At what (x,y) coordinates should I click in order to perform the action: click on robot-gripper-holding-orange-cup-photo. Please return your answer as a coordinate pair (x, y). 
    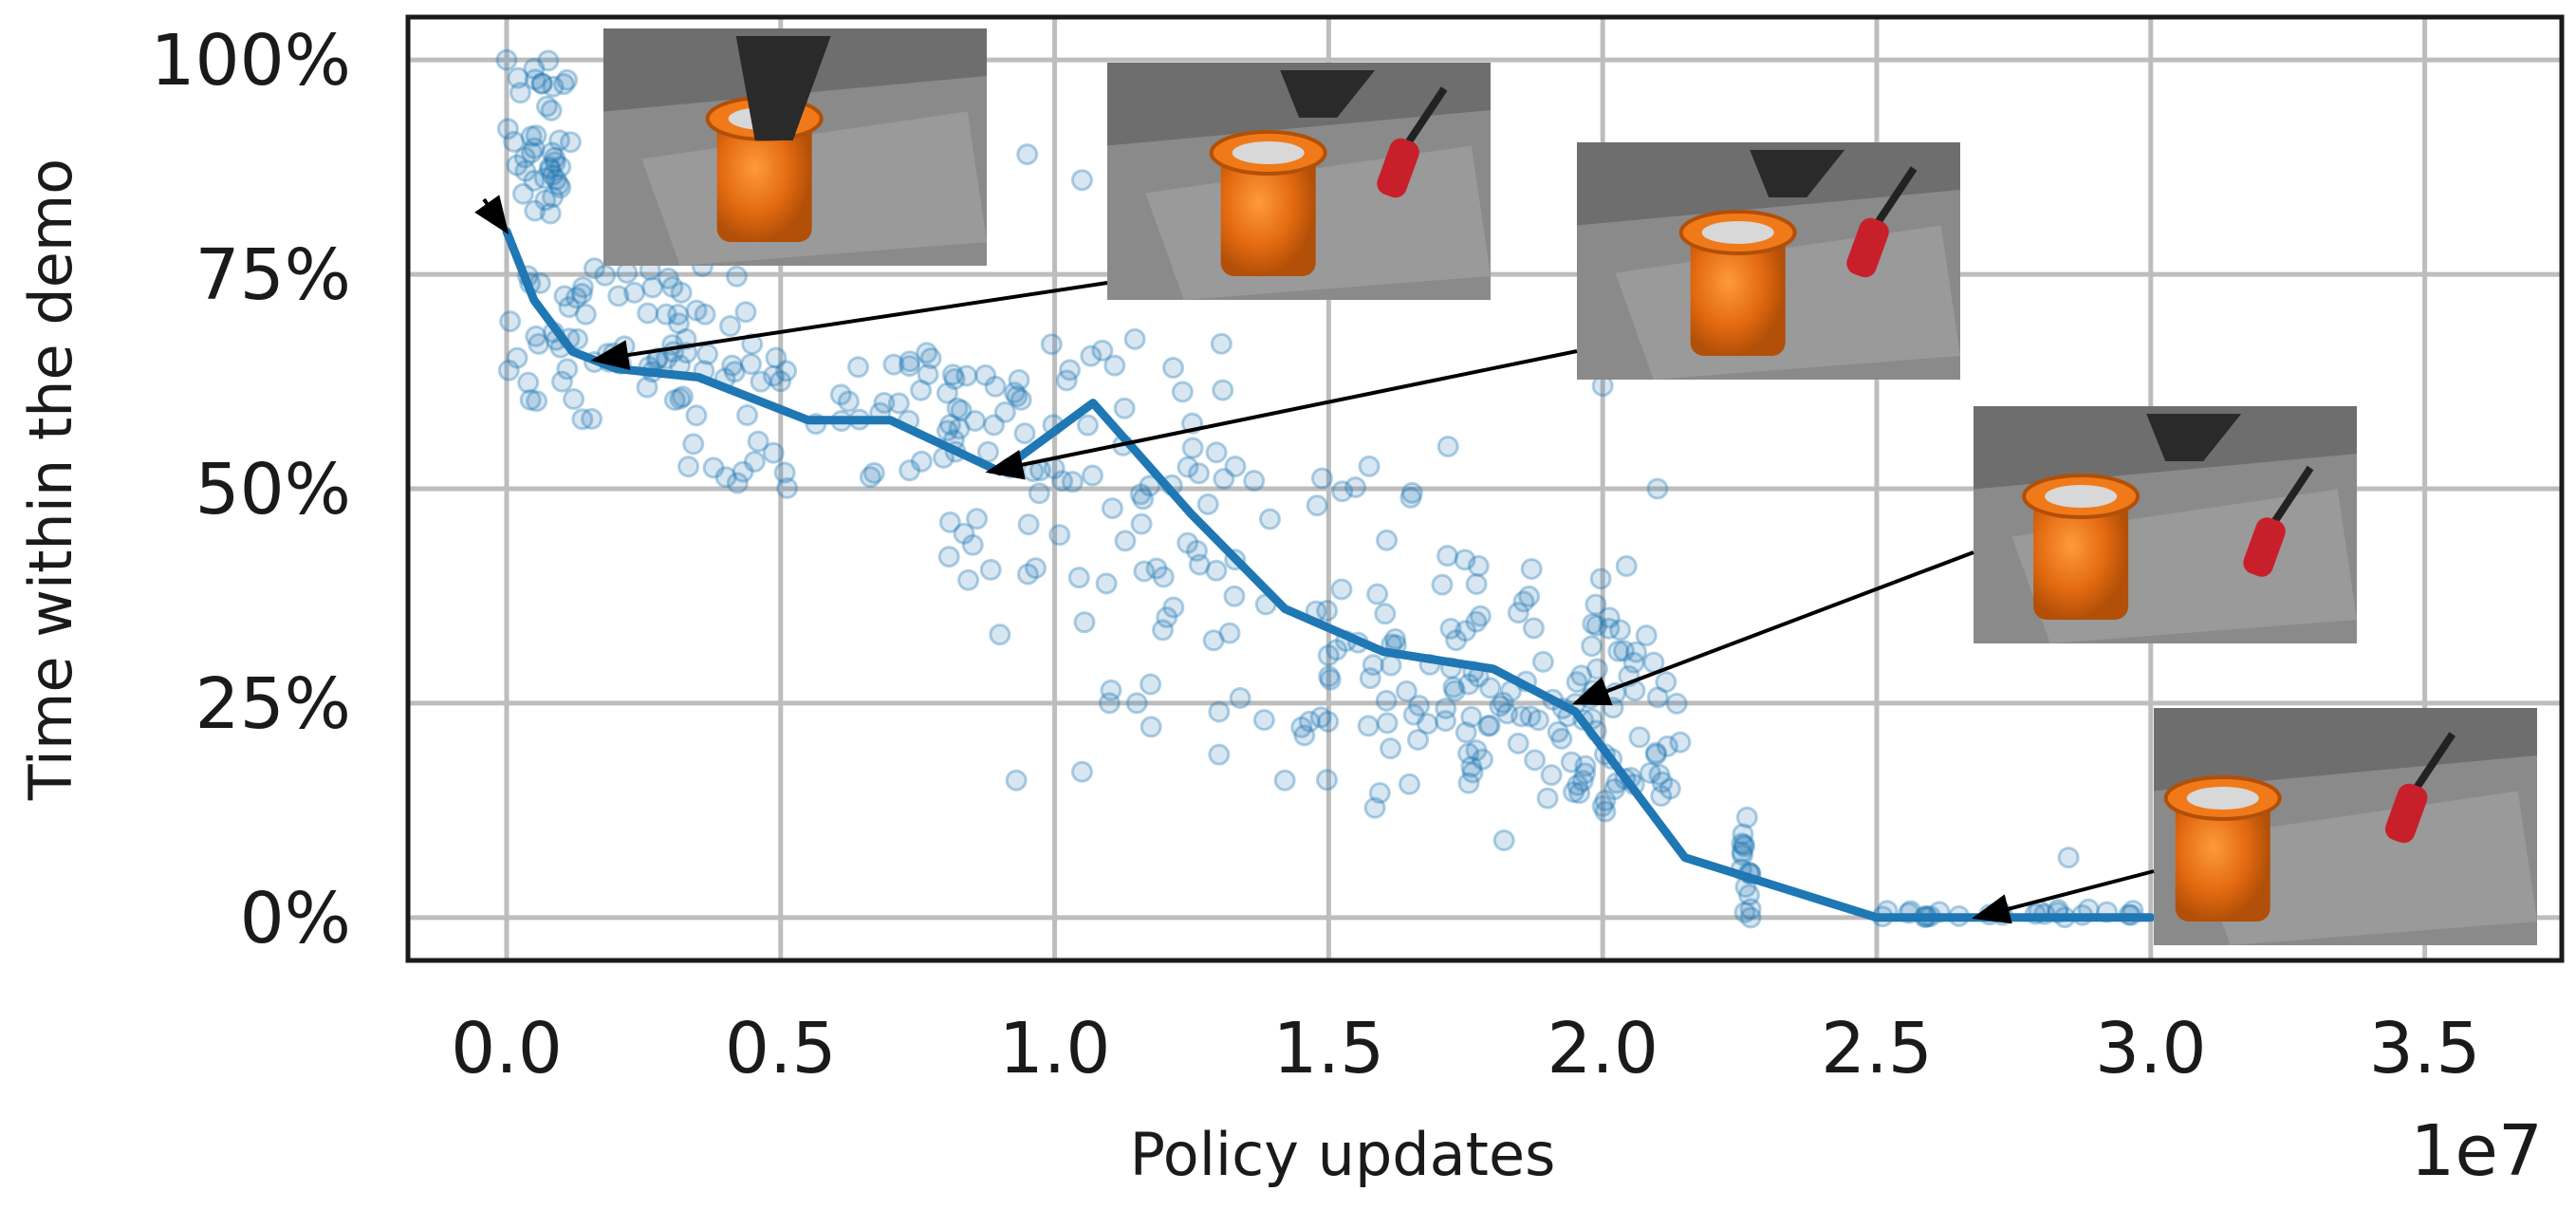
    Looking at the image, I should click on (795, 147).